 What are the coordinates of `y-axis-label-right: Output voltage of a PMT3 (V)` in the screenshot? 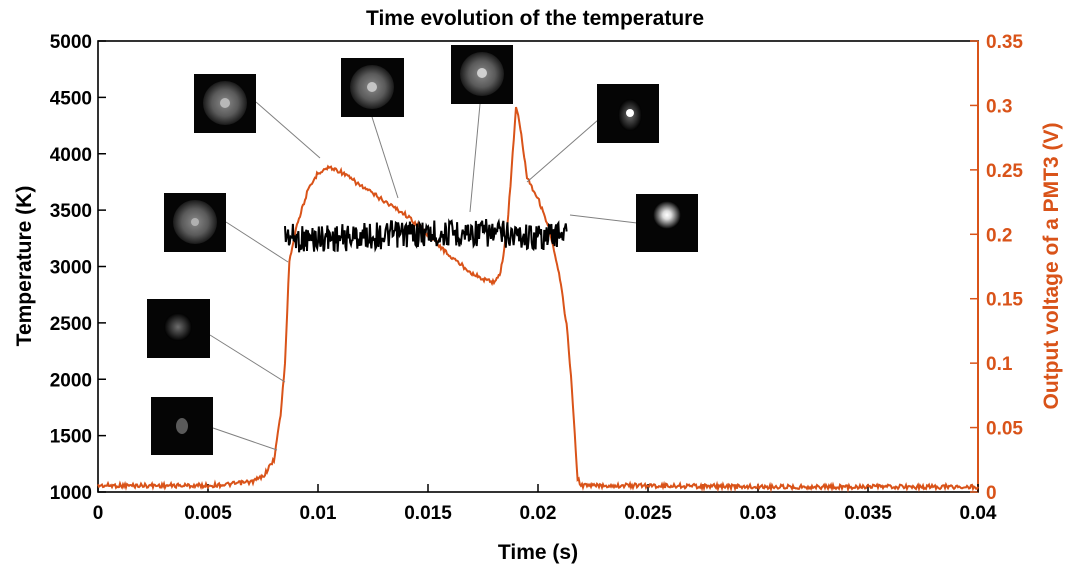 It's located at (1051, 266).